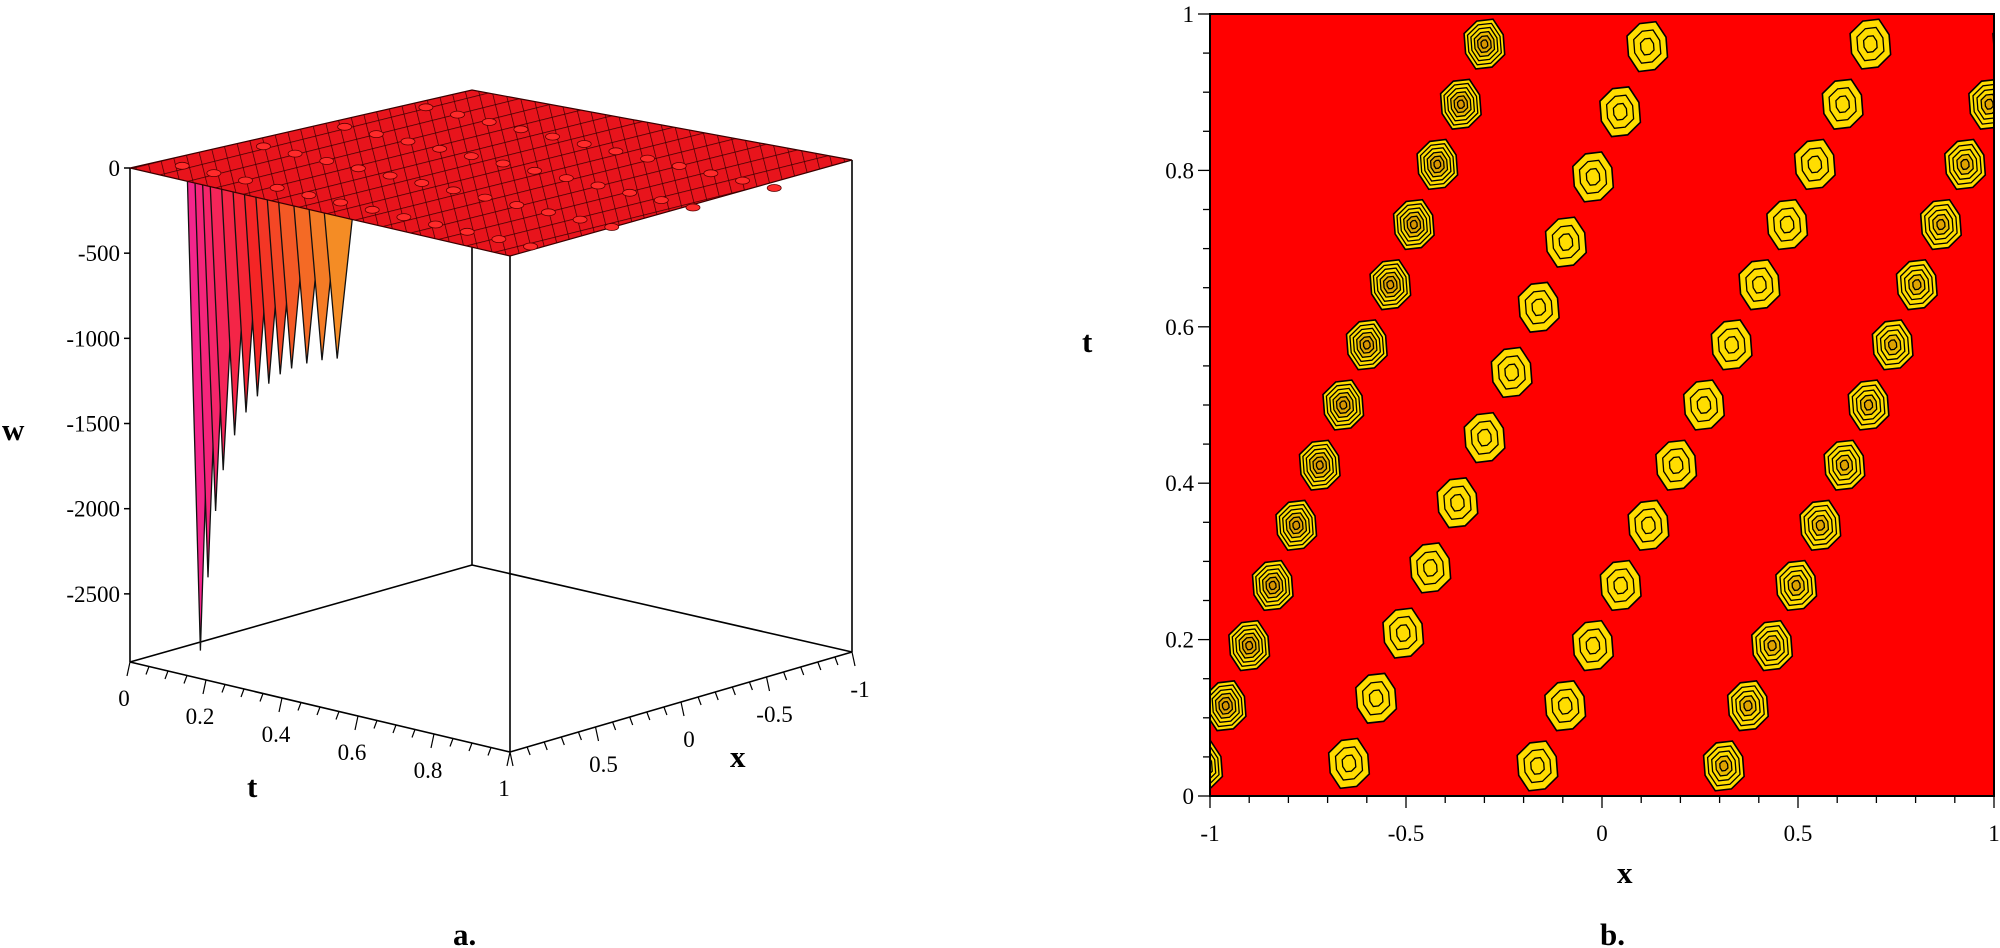 The width and height of the screenshot is (2000, 948). Describe the element at coordinates (314, 731) in the screenshot. I see `t-axis-ticks: 0 0.2 0.4 0.6 0.8 1` at that location.